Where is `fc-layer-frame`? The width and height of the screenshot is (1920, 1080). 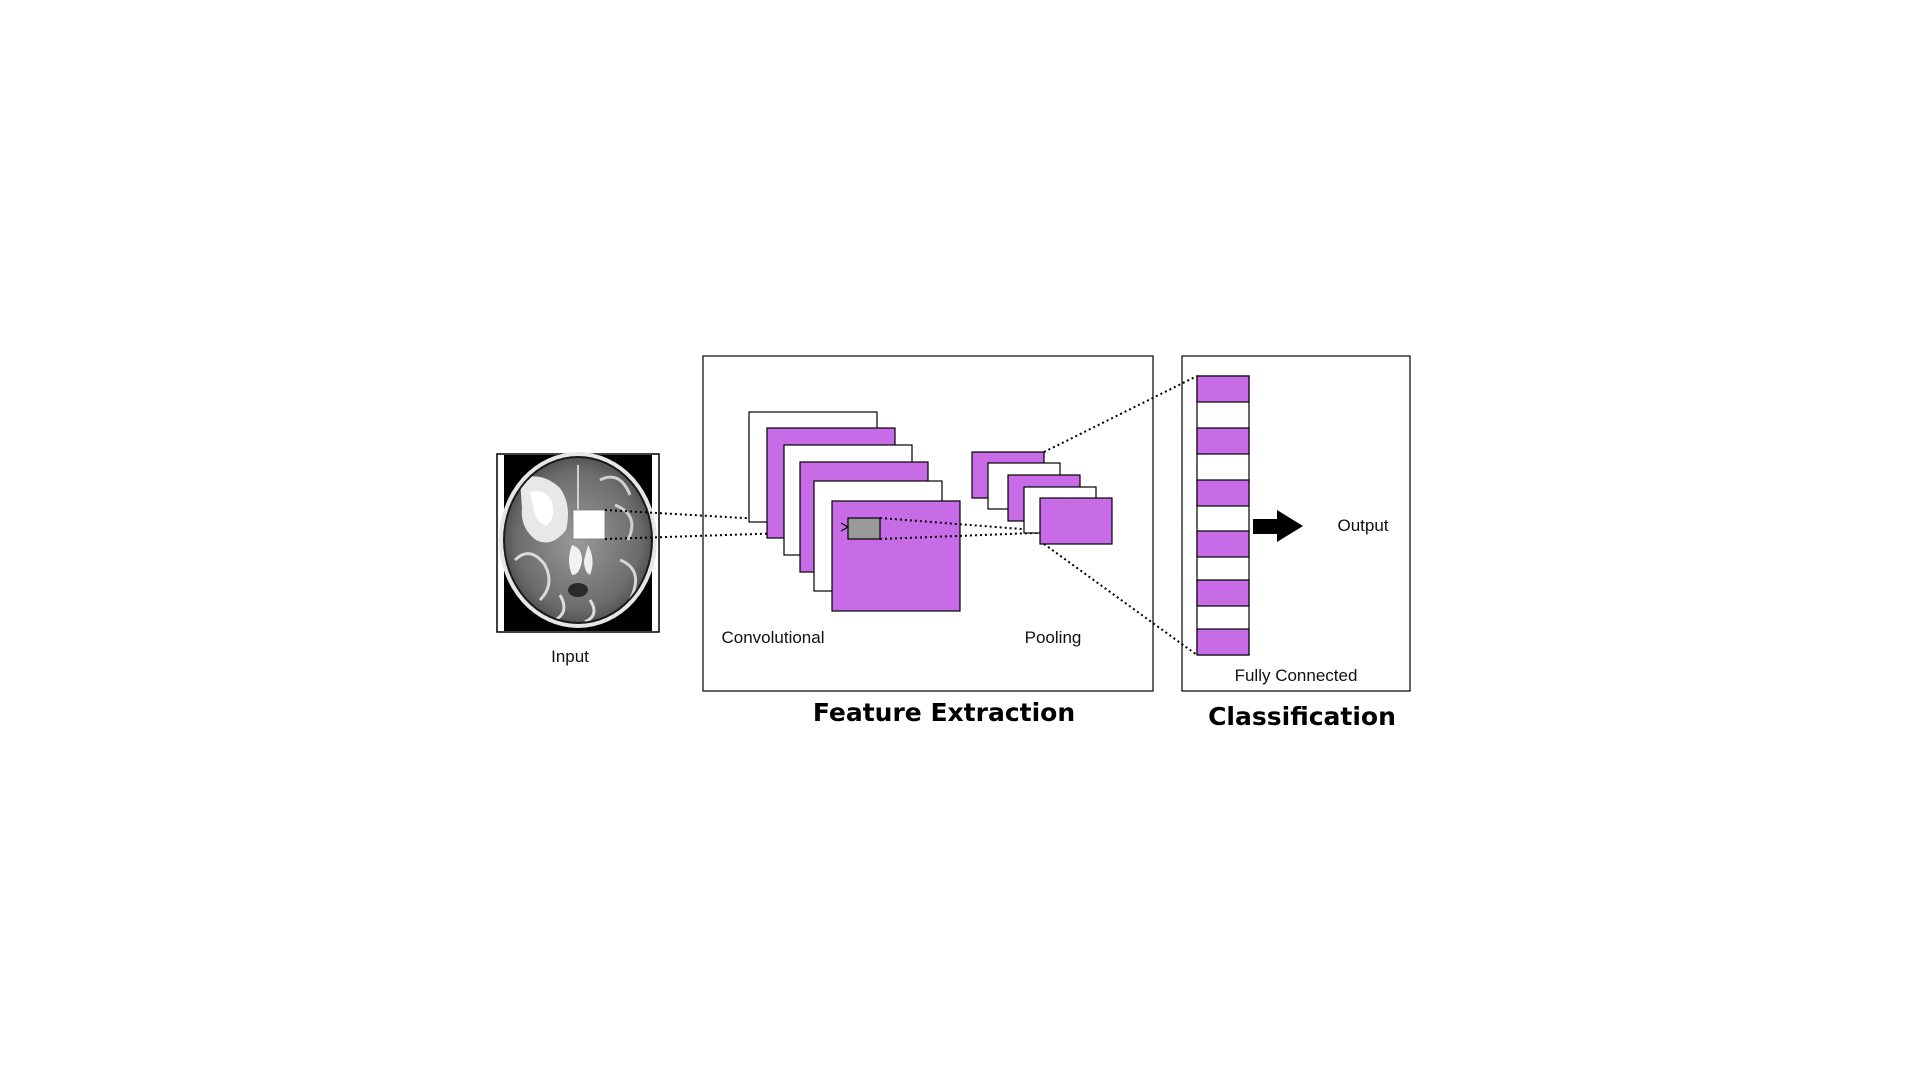 fc-layer-frame is located at coordinates (1223, 515).